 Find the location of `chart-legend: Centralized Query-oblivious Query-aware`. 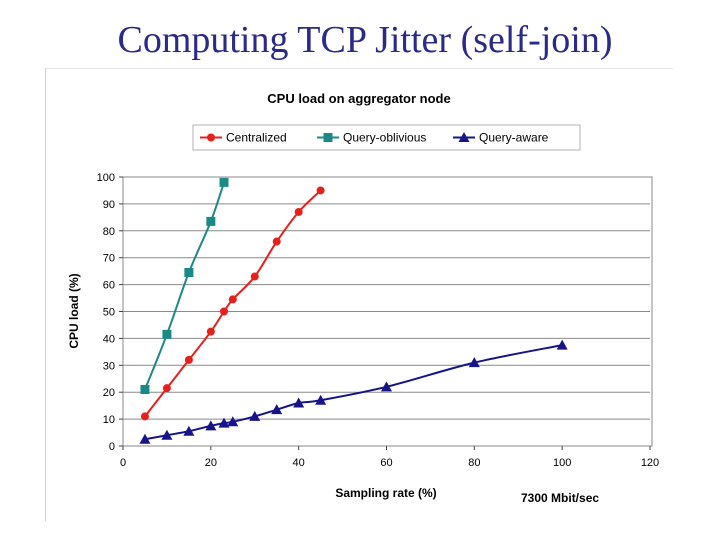

chart-legend: Centralized Query-oblivious Query-aware is located at coordinates (386, 137).